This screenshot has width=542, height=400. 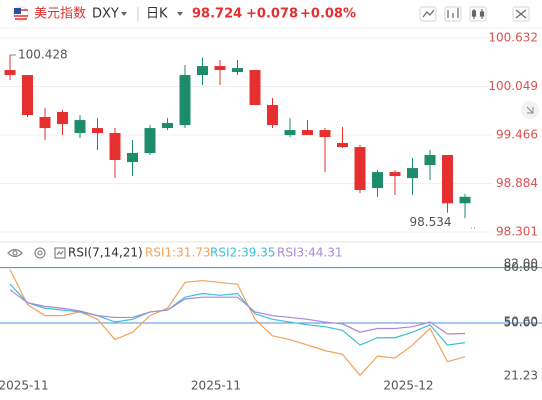 What do you see at coordinates (521, 267) in the screenshot?
I see `reference-label: 80.00` at bounding box center [521, 267].